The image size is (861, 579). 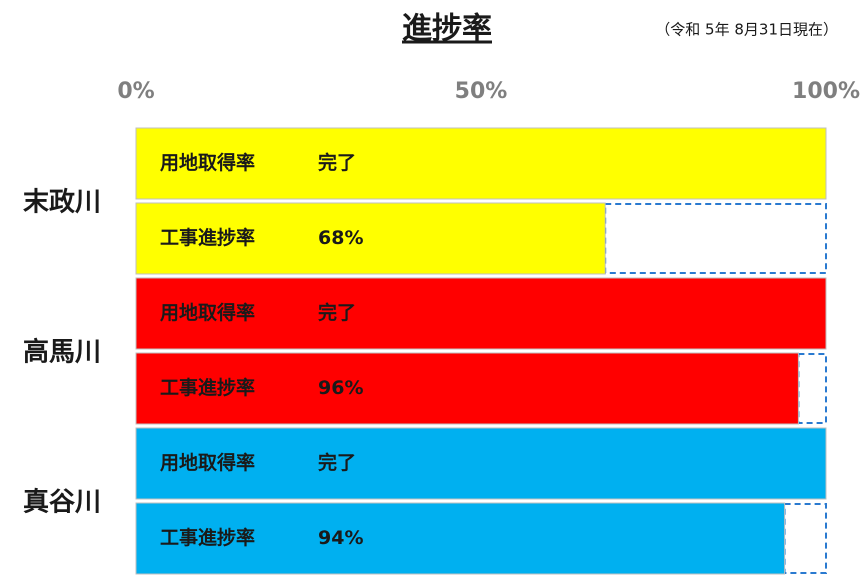 I want to click on x-tick-label: 100%, so click(x=826, y=91).